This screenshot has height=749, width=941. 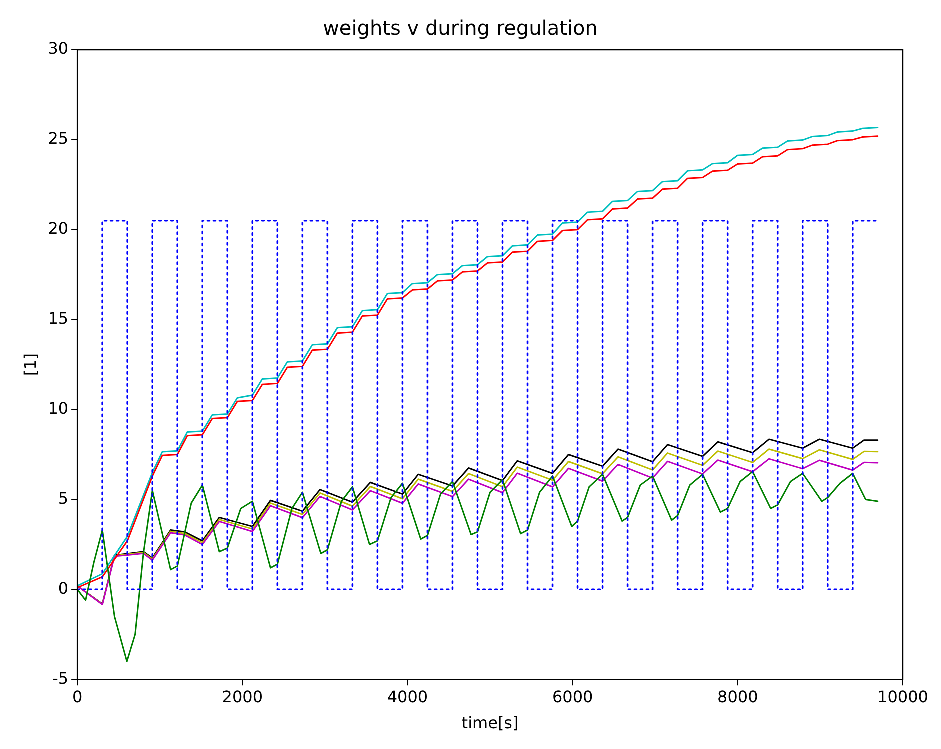 What do you see at coordinates (58, 318) in the screenshot?
I see `y-tick-label: 15` at bounding box center [58, 318].